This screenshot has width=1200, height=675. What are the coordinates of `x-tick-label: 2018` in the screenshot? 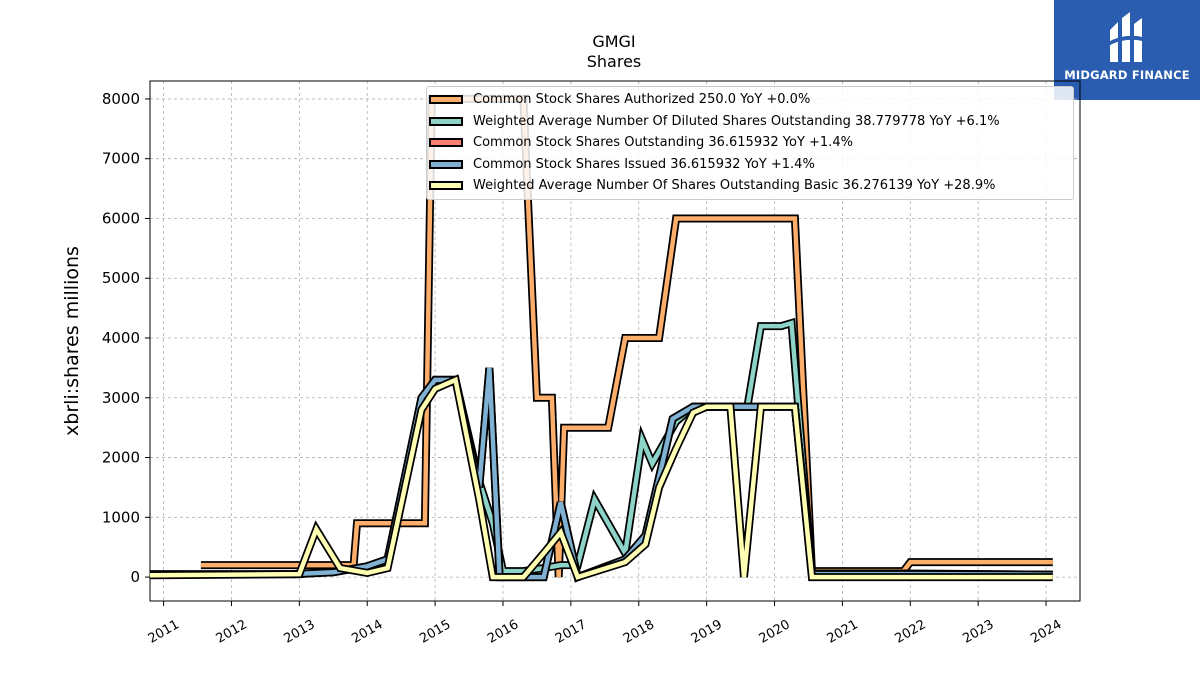 It's located at (639, 632).